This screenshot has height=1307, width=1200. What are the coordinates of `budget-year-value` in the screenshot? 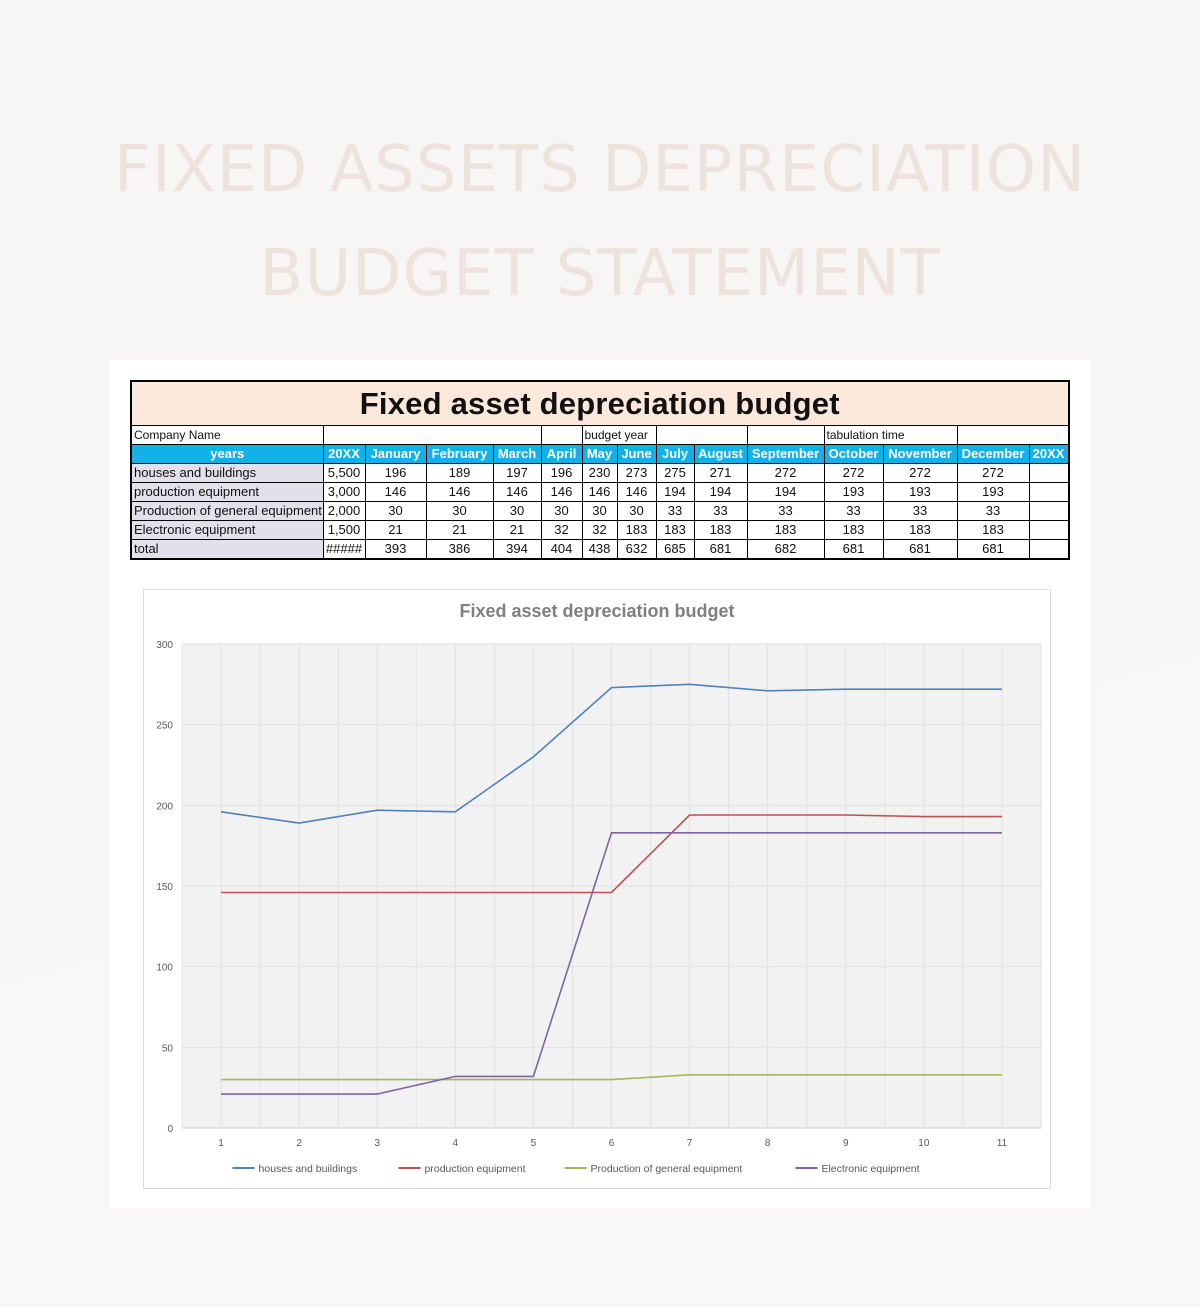 It's located at (701, 435).